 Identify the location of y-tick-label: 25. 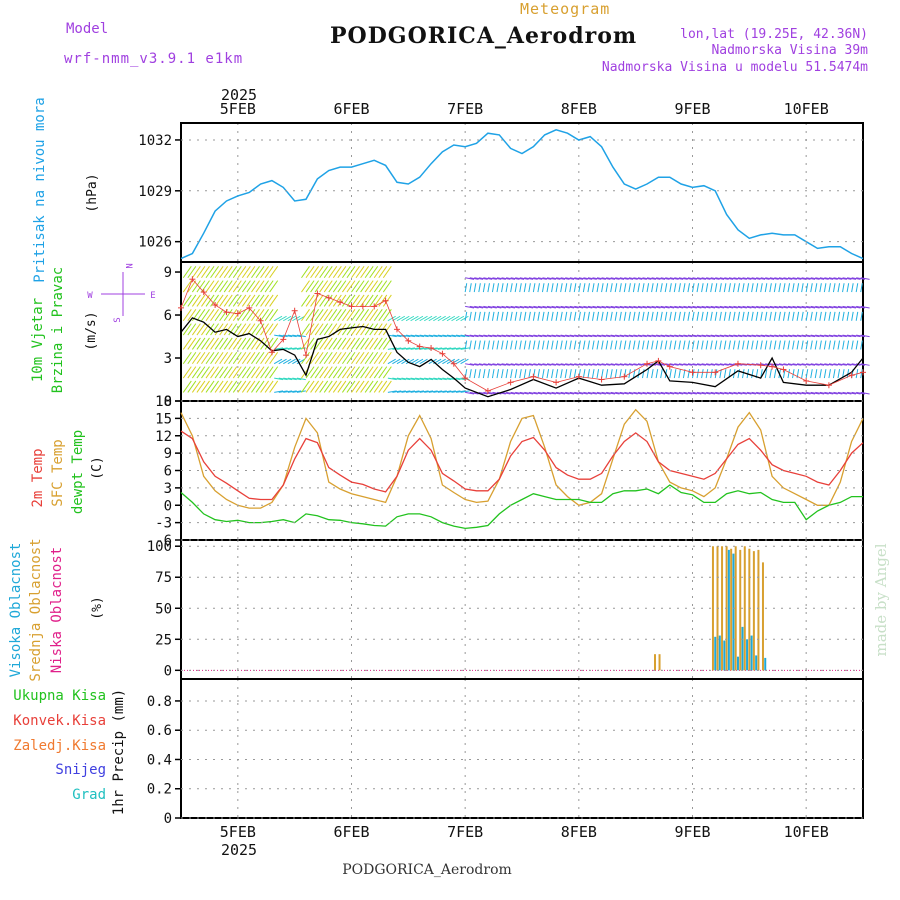
(163, 640).